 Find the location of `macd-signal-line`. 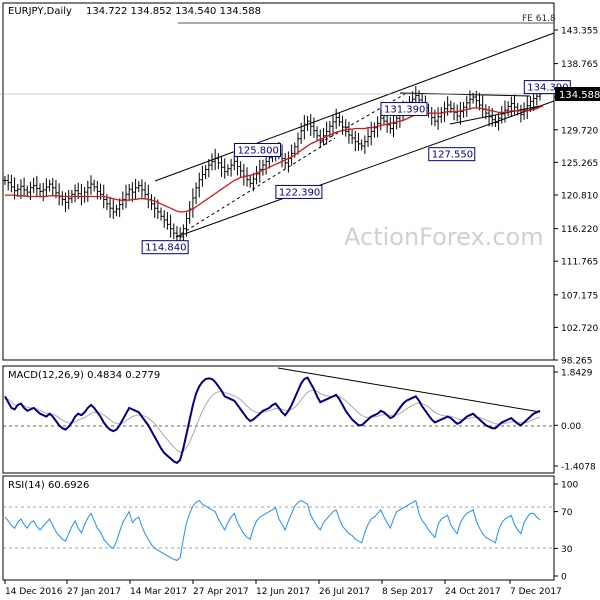

macd-signal-line is located at coordinates (272, 421).